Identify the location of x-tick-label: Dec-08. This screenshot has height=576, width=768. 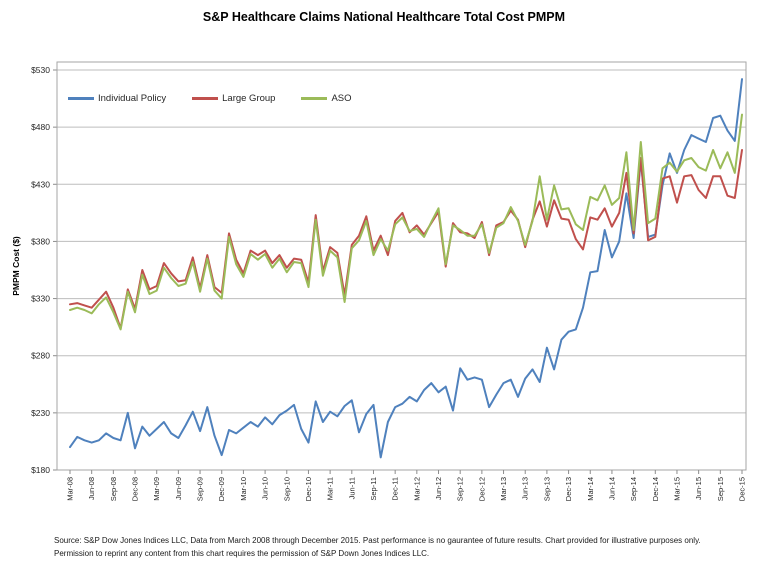
(135, 489).